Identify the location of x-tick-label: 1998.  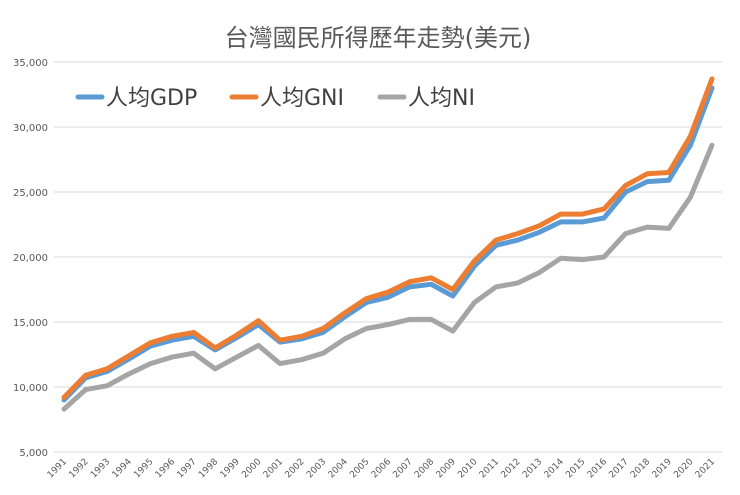
(208, 468).